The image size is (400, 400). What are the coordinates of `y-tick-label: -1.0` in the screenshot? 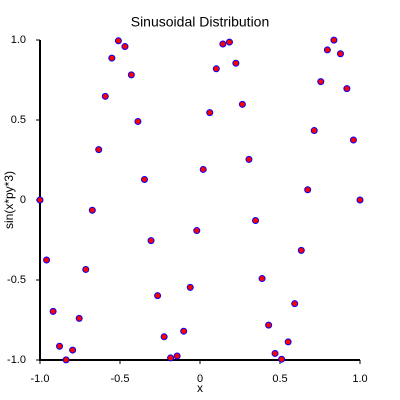 It's located at (16, 360).